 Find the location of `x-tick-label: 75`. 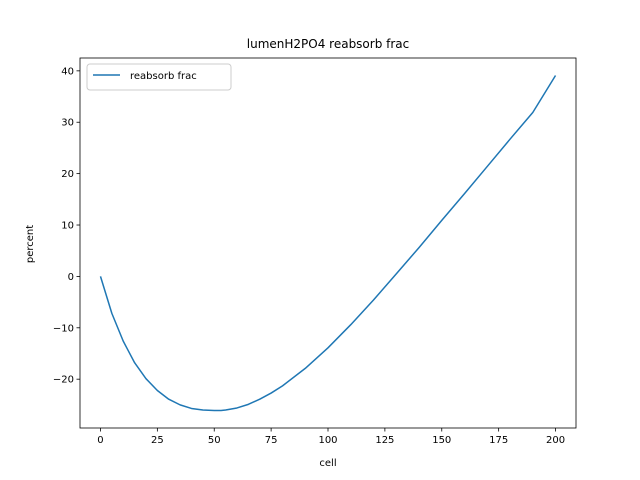

x-tick-label: 75 is located at coordinates (271, 440).